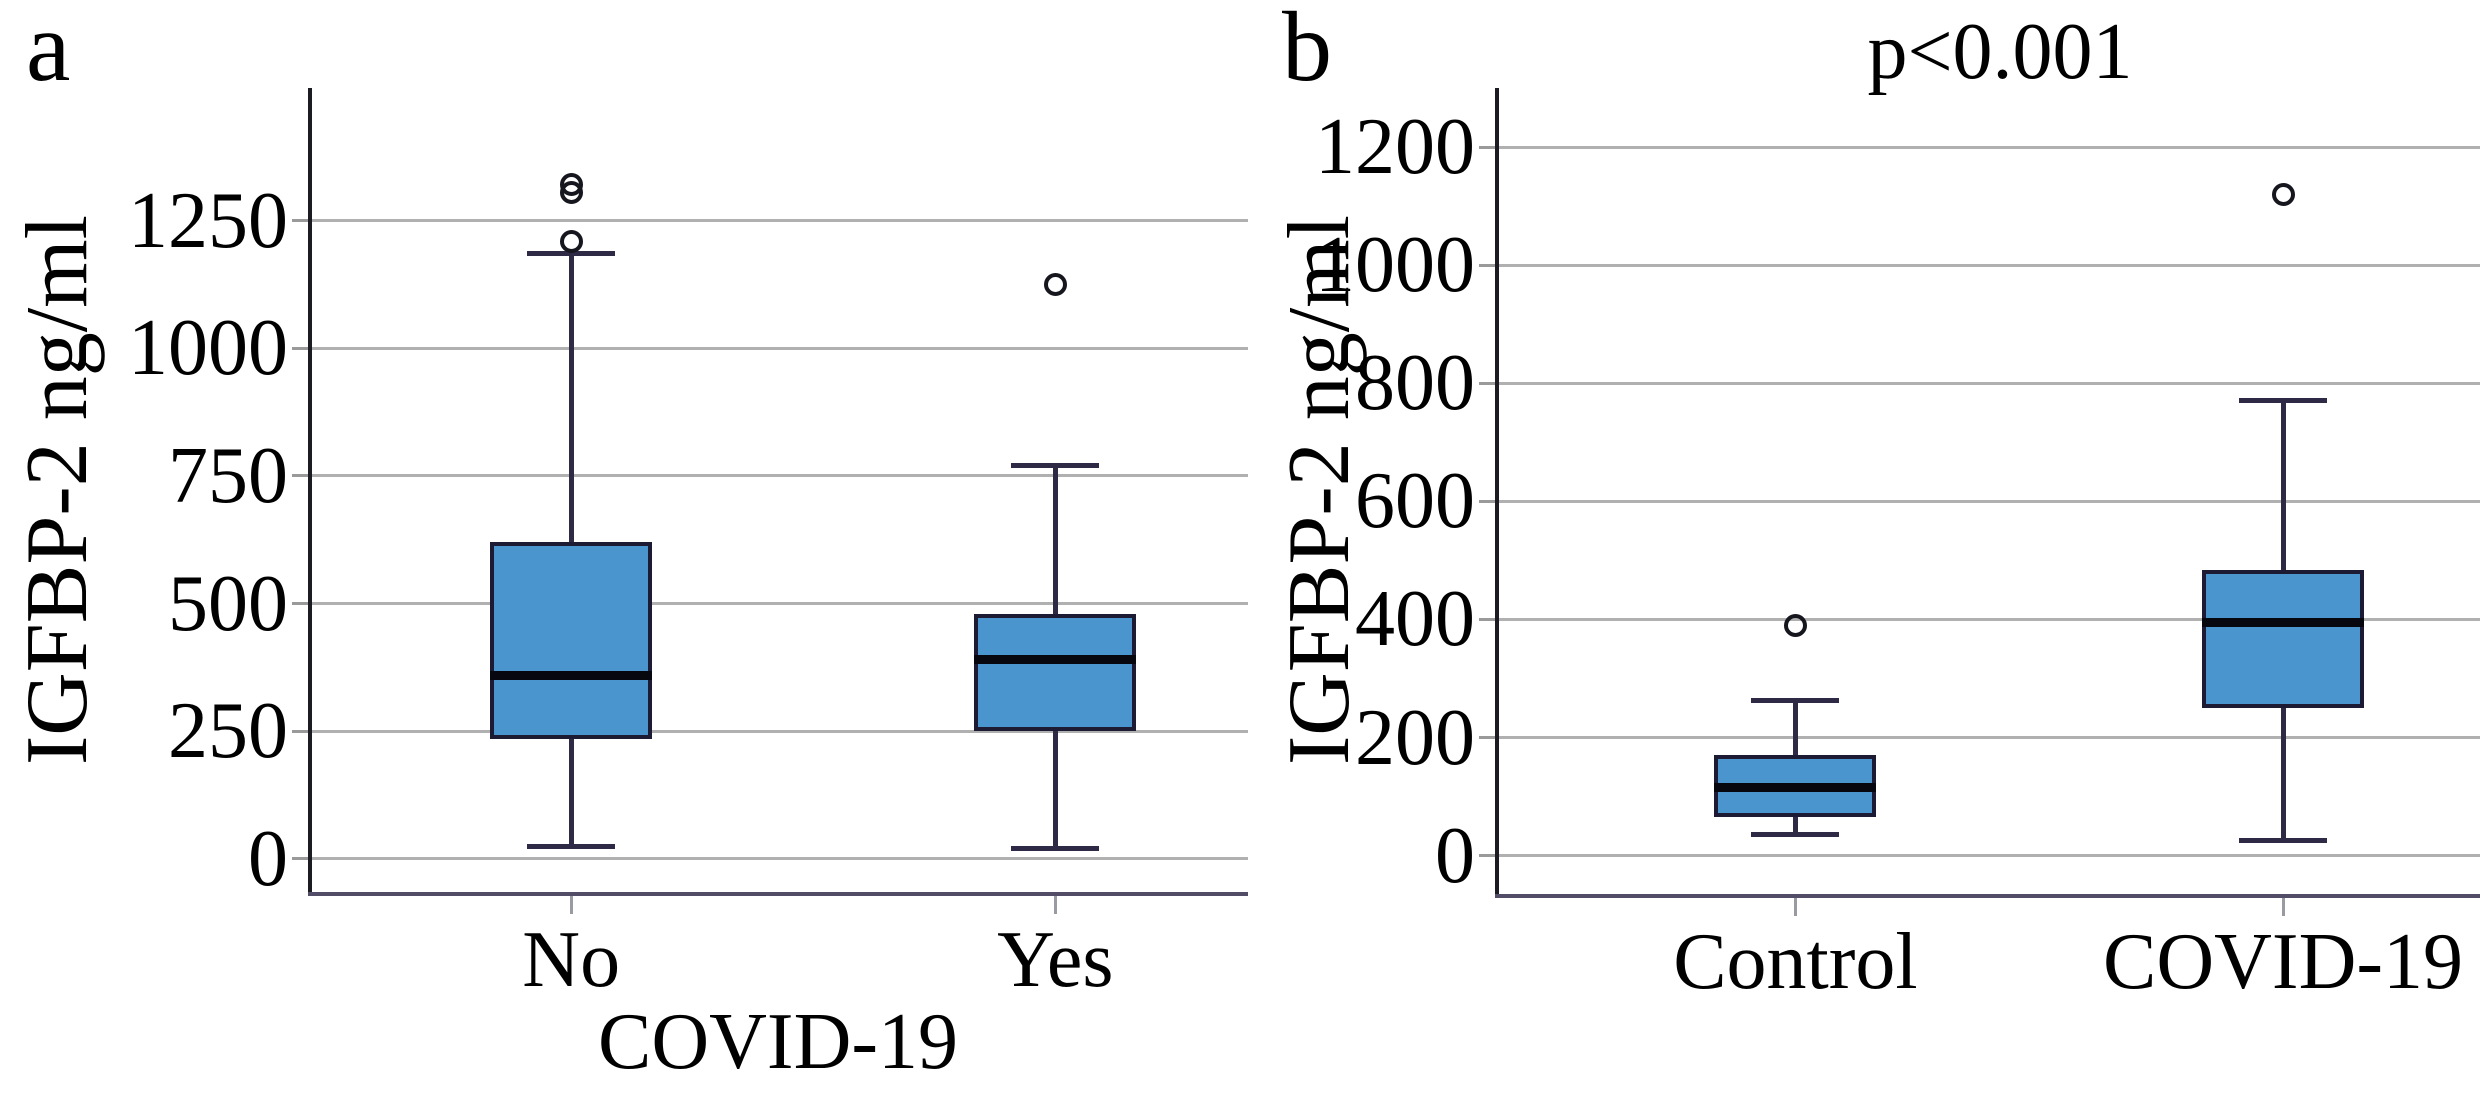 This screenshot has width=2484, height=1117. What do you see at coordinates (1307, 51) in the screenshot?
I see `panel-b-letter: b` at bounding box center [1307, 51].